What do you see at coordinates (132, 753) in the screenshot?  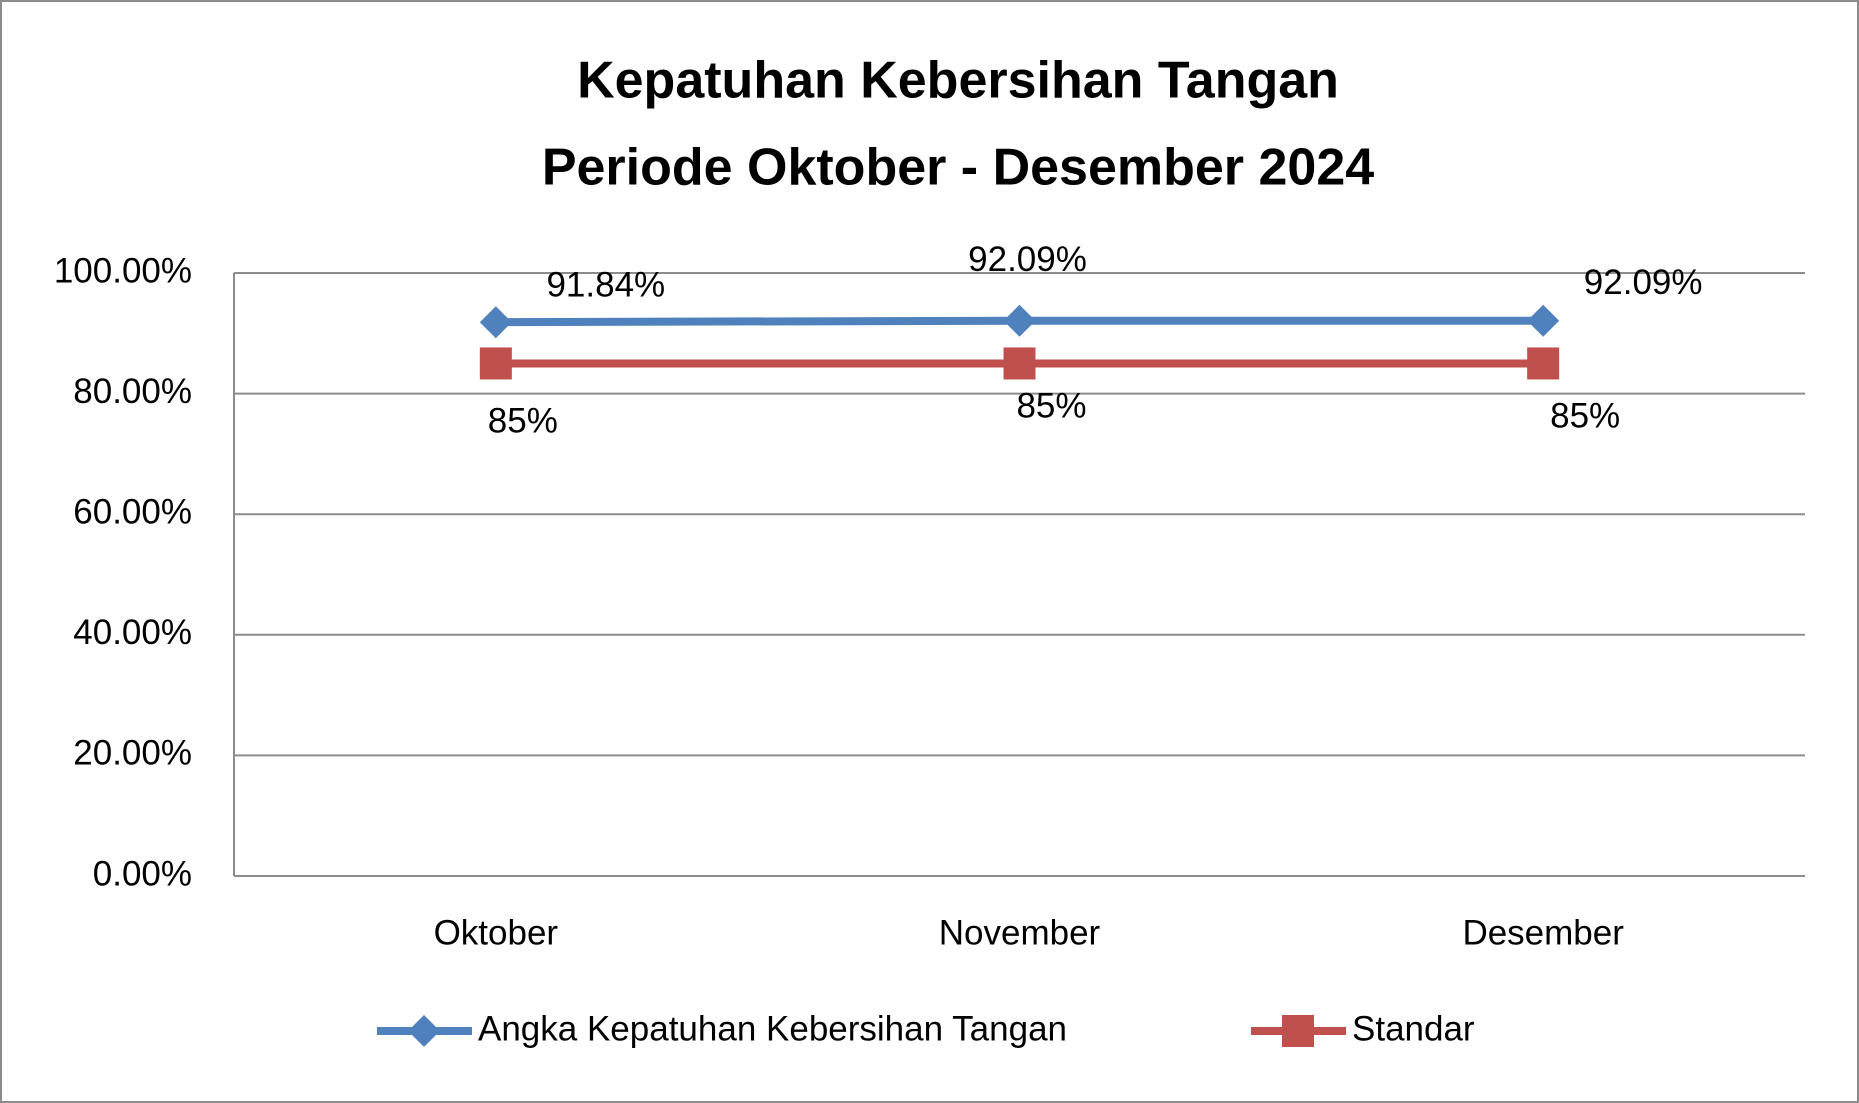 I see `y-tick-label: 20.00%` at bounding box center [132, 753].